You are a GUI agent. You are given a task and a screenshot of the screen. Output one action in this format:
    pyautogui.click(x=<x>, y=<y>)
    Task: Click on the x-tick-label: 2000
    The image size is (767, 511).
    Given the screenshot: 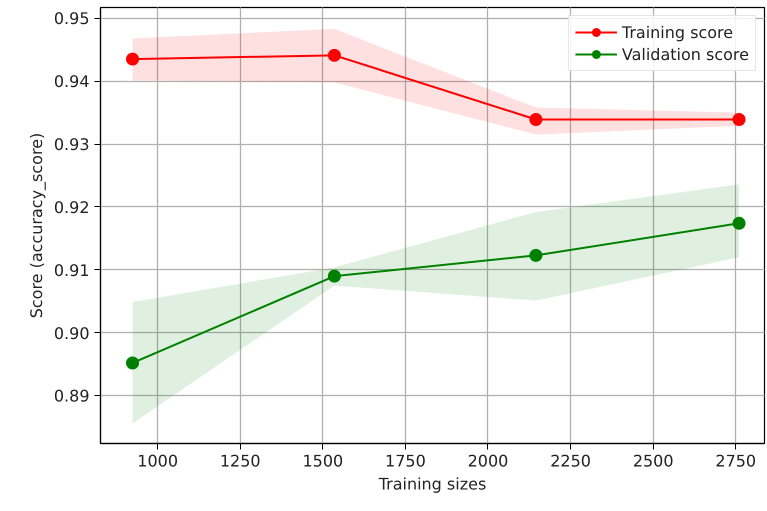 What is the action you would take?
    pyautogui.click(x=488, y=461)
    